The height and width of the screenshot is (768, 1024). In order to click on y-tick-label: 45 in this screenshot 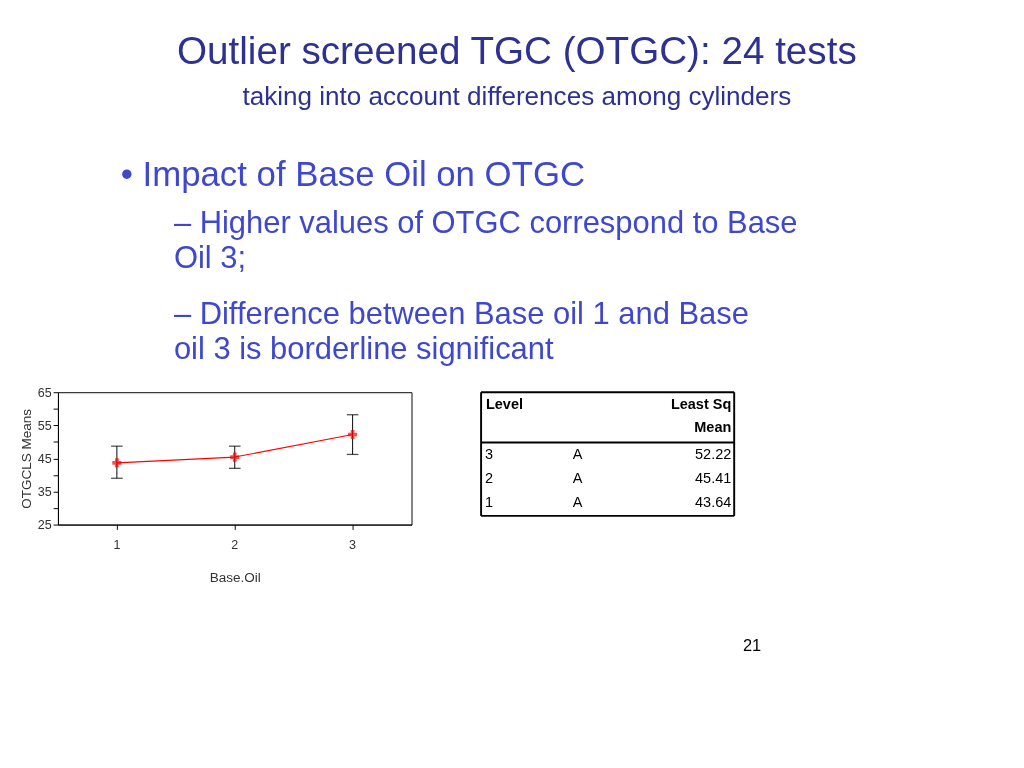, I will do `click(44, 458)`.